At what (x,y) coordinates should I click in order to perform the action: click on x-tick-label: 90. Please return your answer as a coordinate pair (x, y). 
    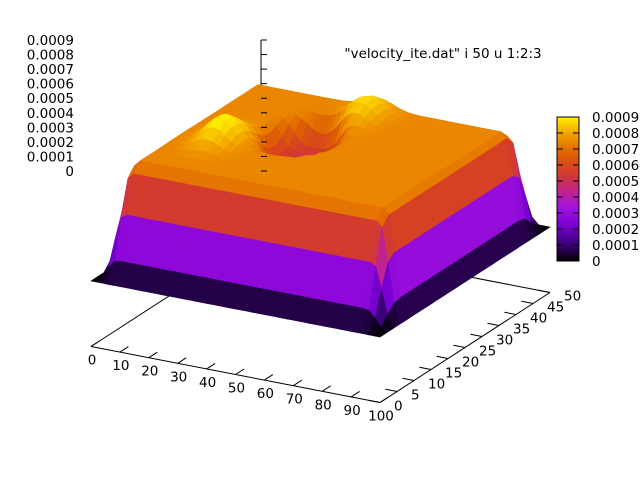
    Looking at the image, I should click on (352, 411).